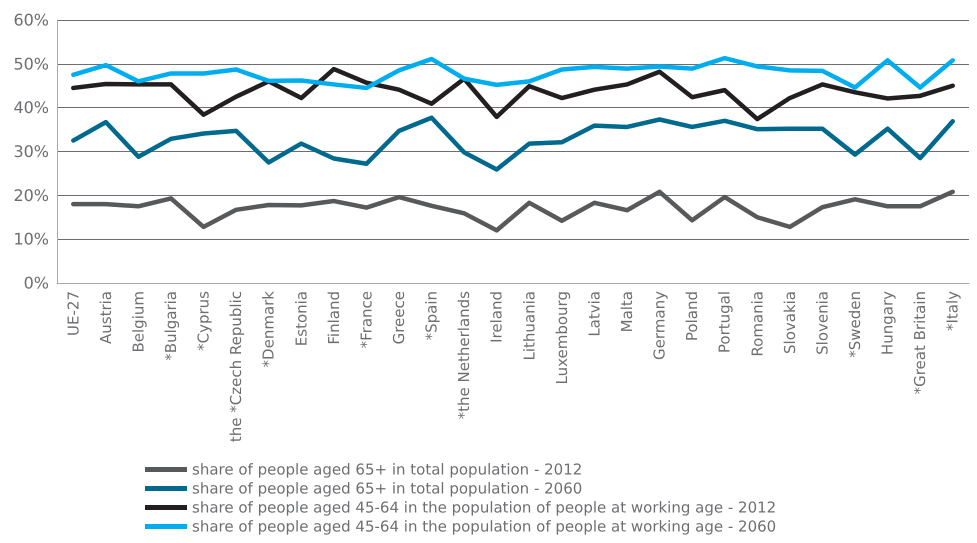 The height and width of the screenshot is (543, 977). I want to click on x-tick-label: Greece, so click(399, 317).